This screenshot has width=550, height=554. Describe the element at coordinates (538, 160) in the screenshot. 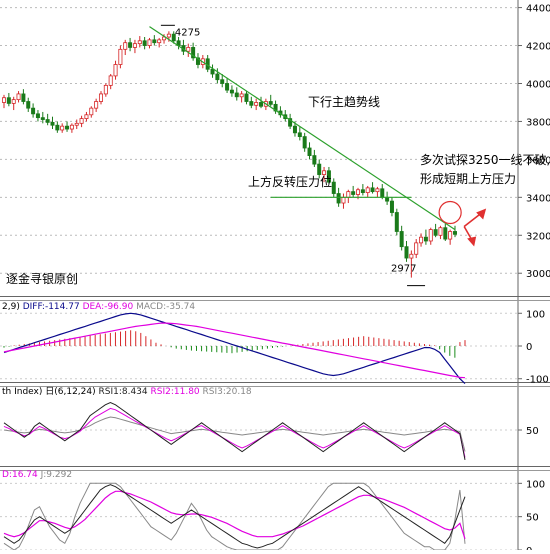

I see `y-tick-label: 3600` at that location.